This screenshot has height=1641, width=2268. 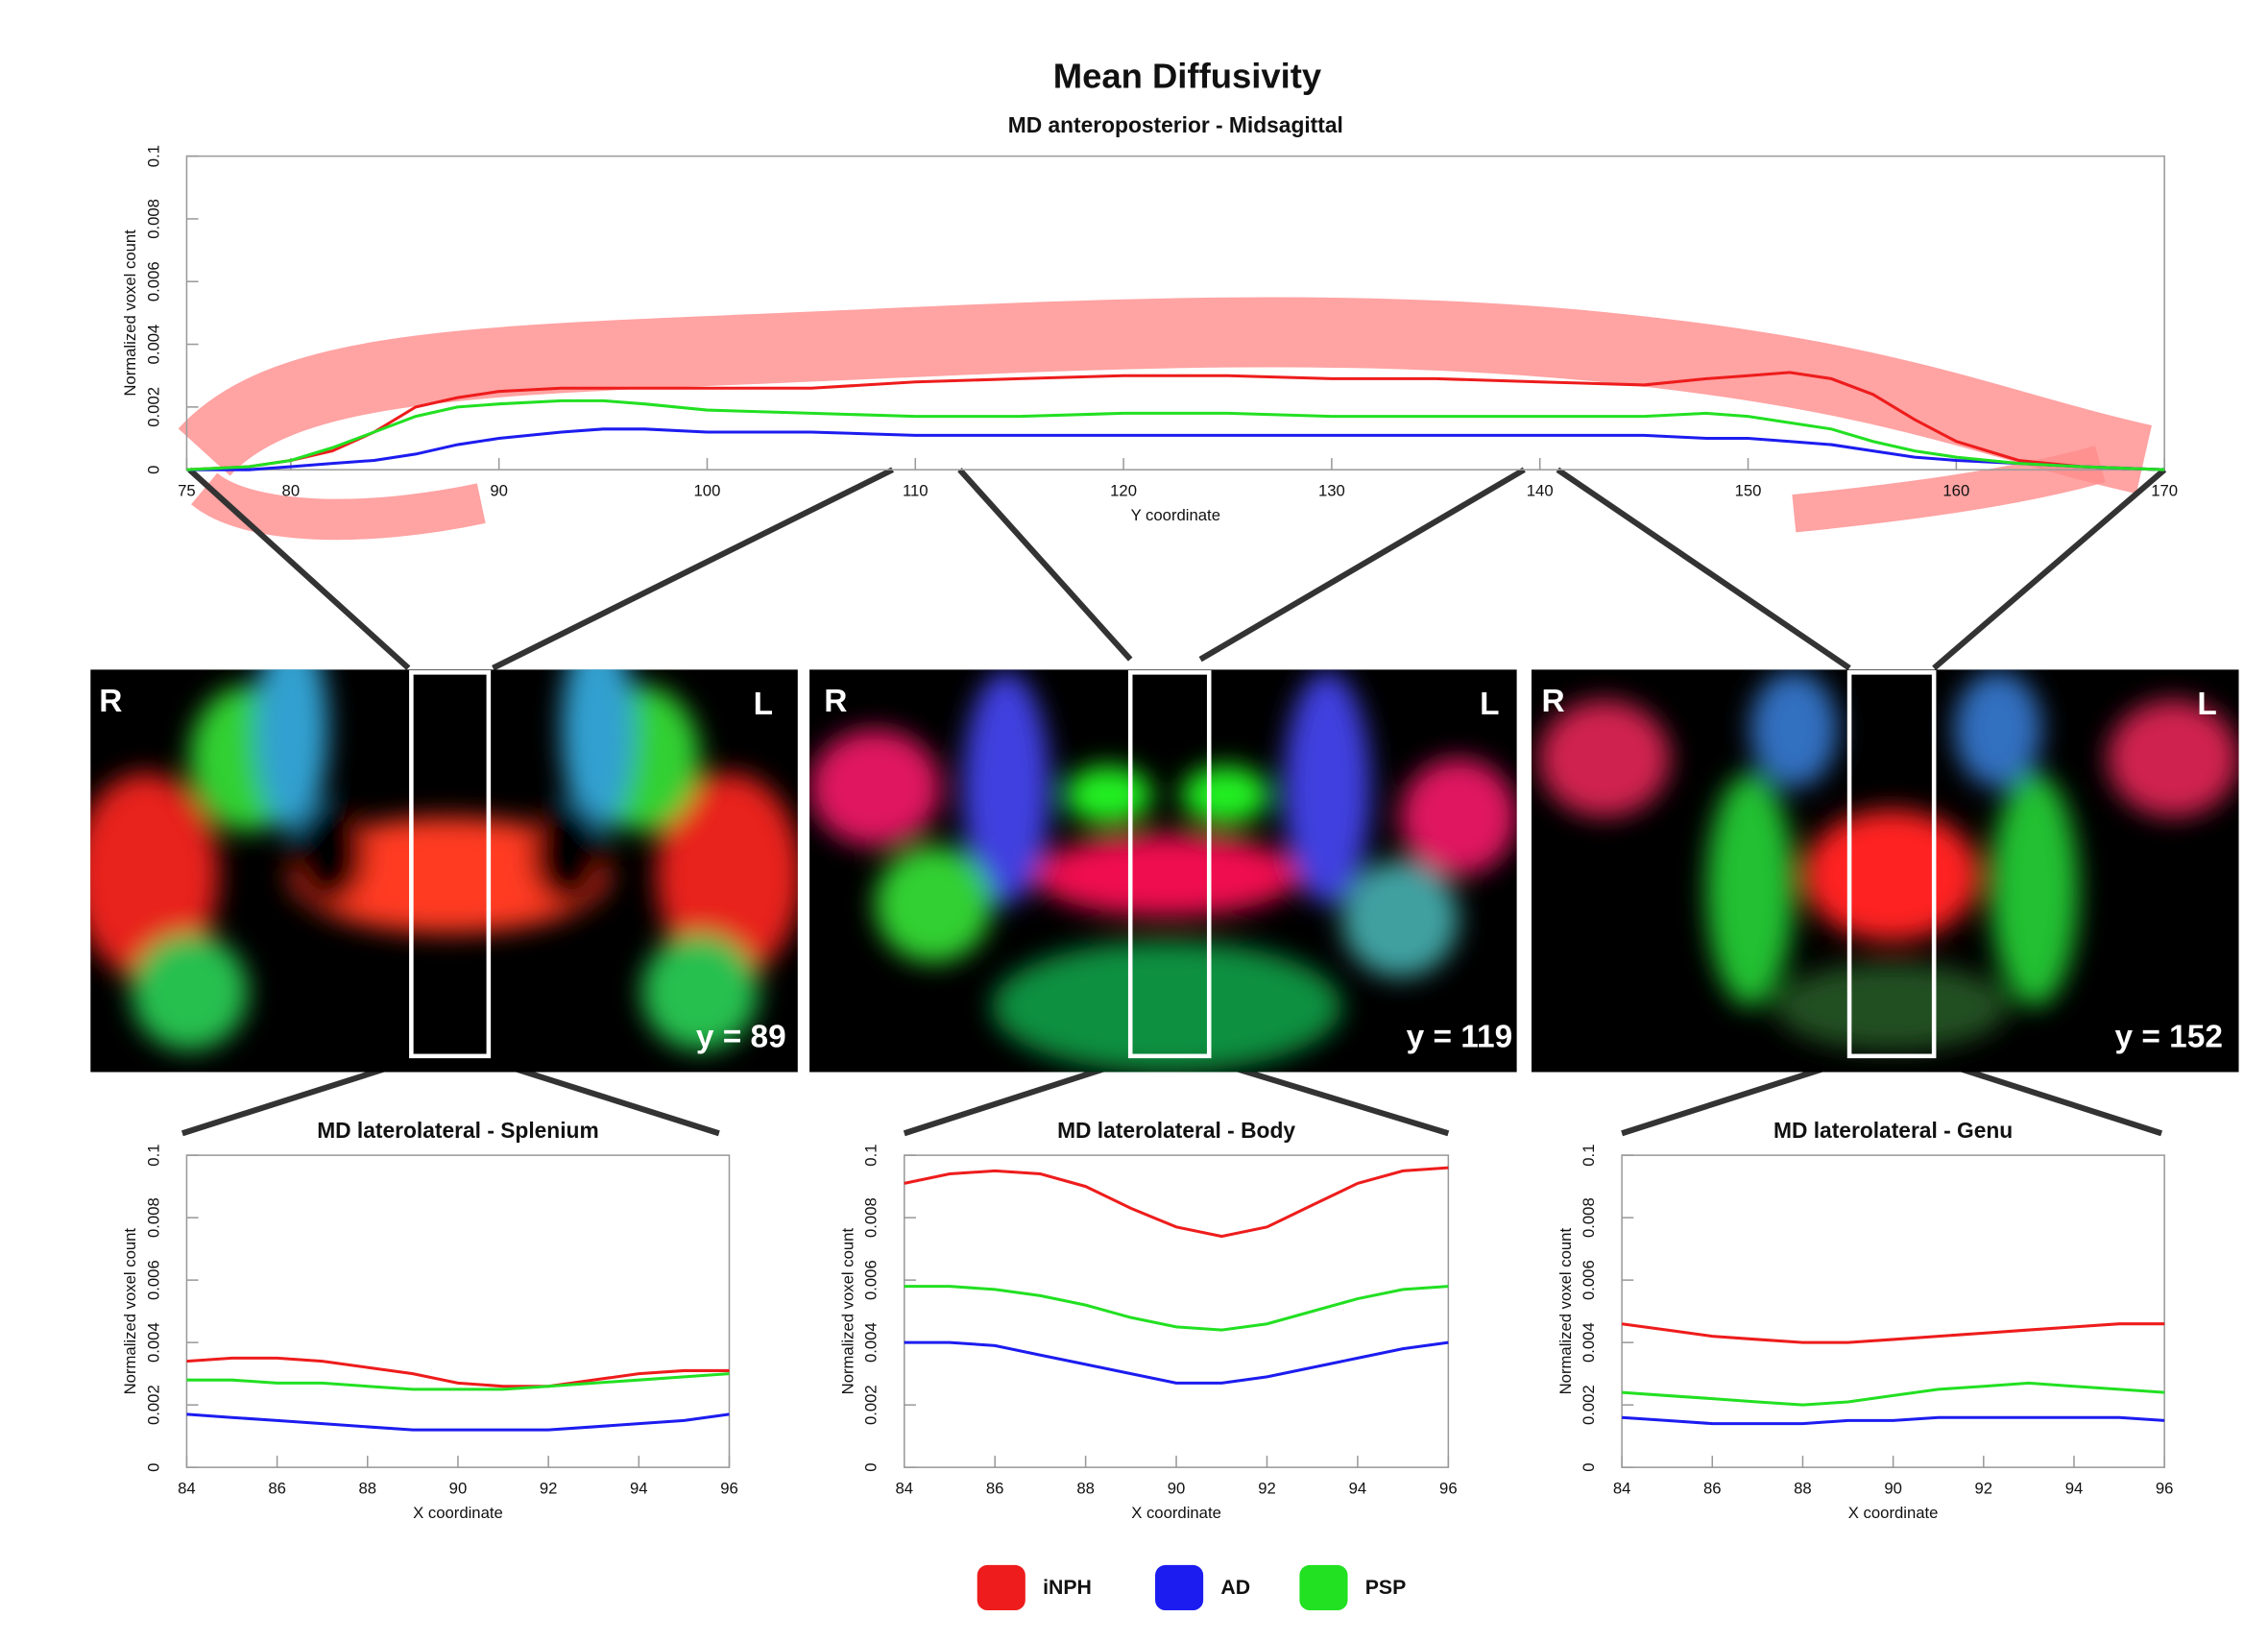 I want to click on x-tick-label: 110, so click(x=916, y=490).